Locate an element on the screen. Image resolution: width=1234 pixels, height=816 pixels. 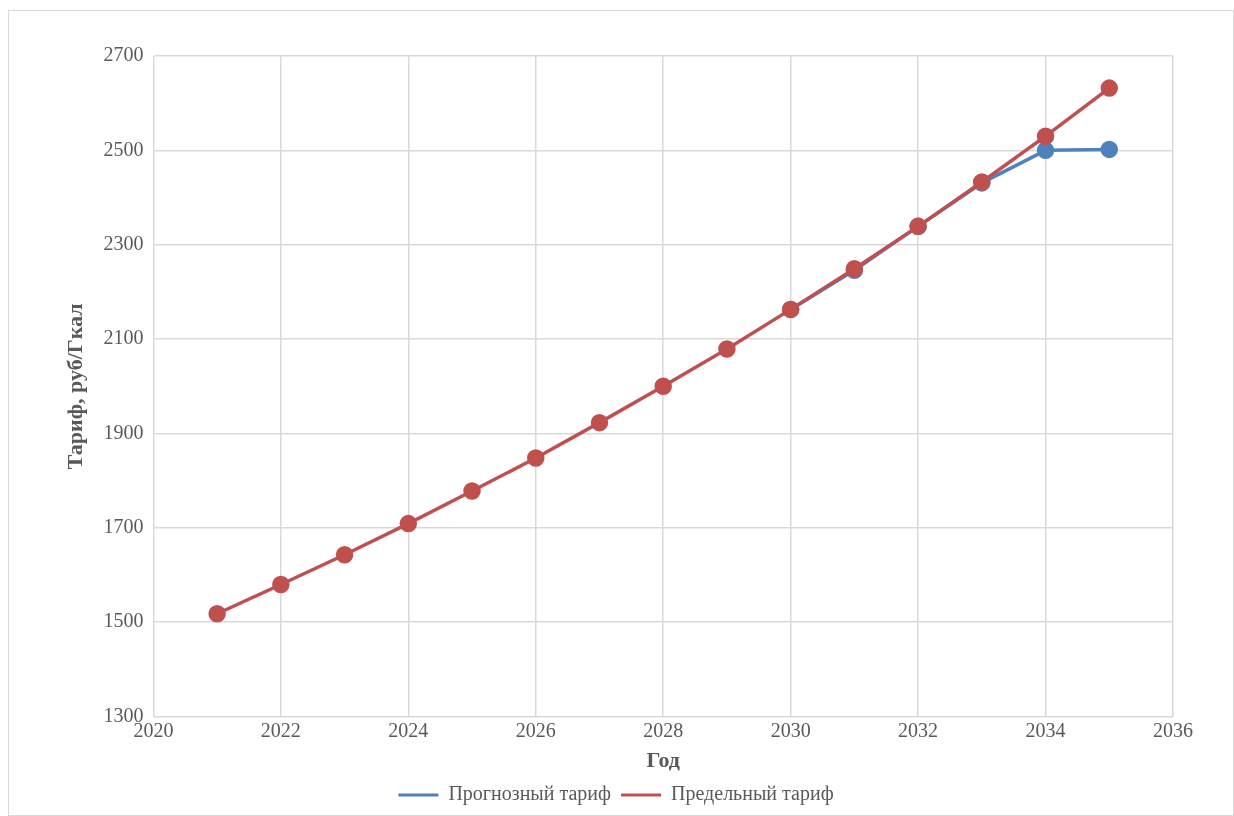
x-tick-label: 2024 is located at coordinates (408, 729).